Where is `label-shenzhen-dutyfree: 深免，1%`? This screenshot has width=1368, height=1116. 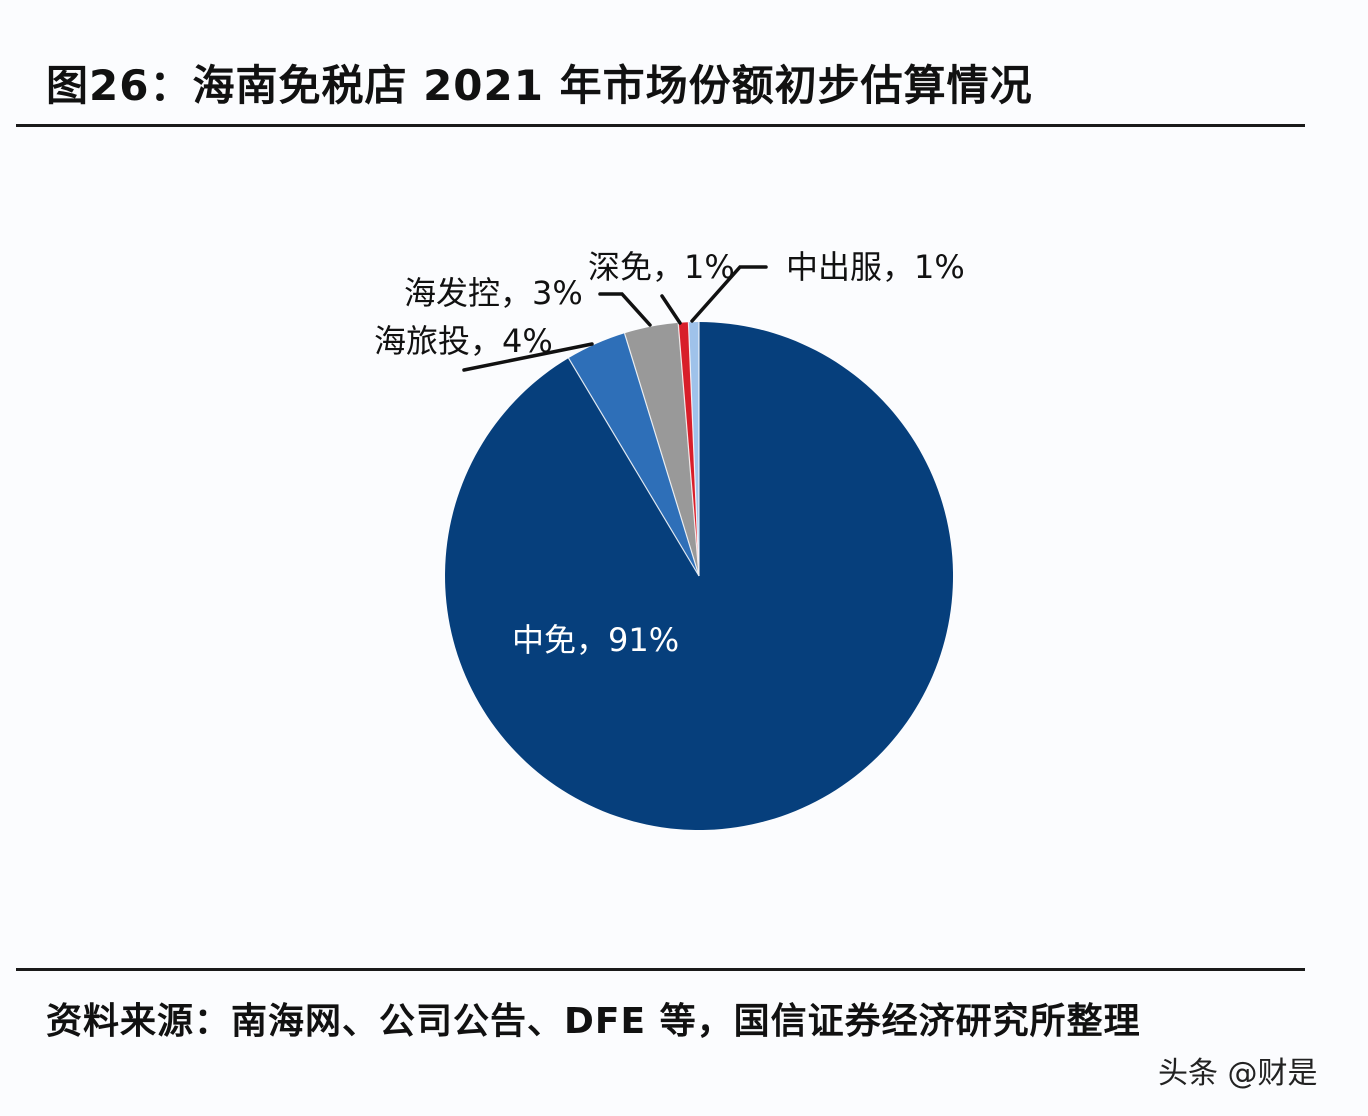
label-shenzhen-dutyfree: 深免，1% is located at coordinates (661, 267).